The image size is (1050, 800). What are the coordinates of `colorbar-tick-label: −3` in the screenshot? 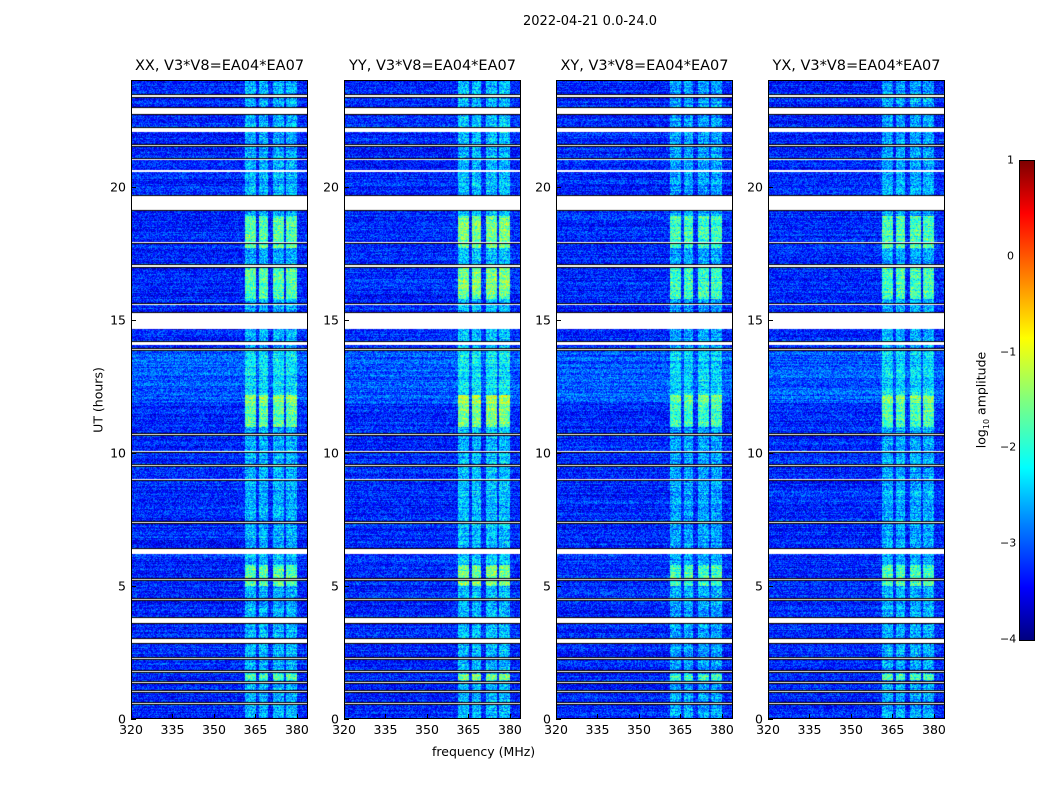 It's located at (1008, 543).